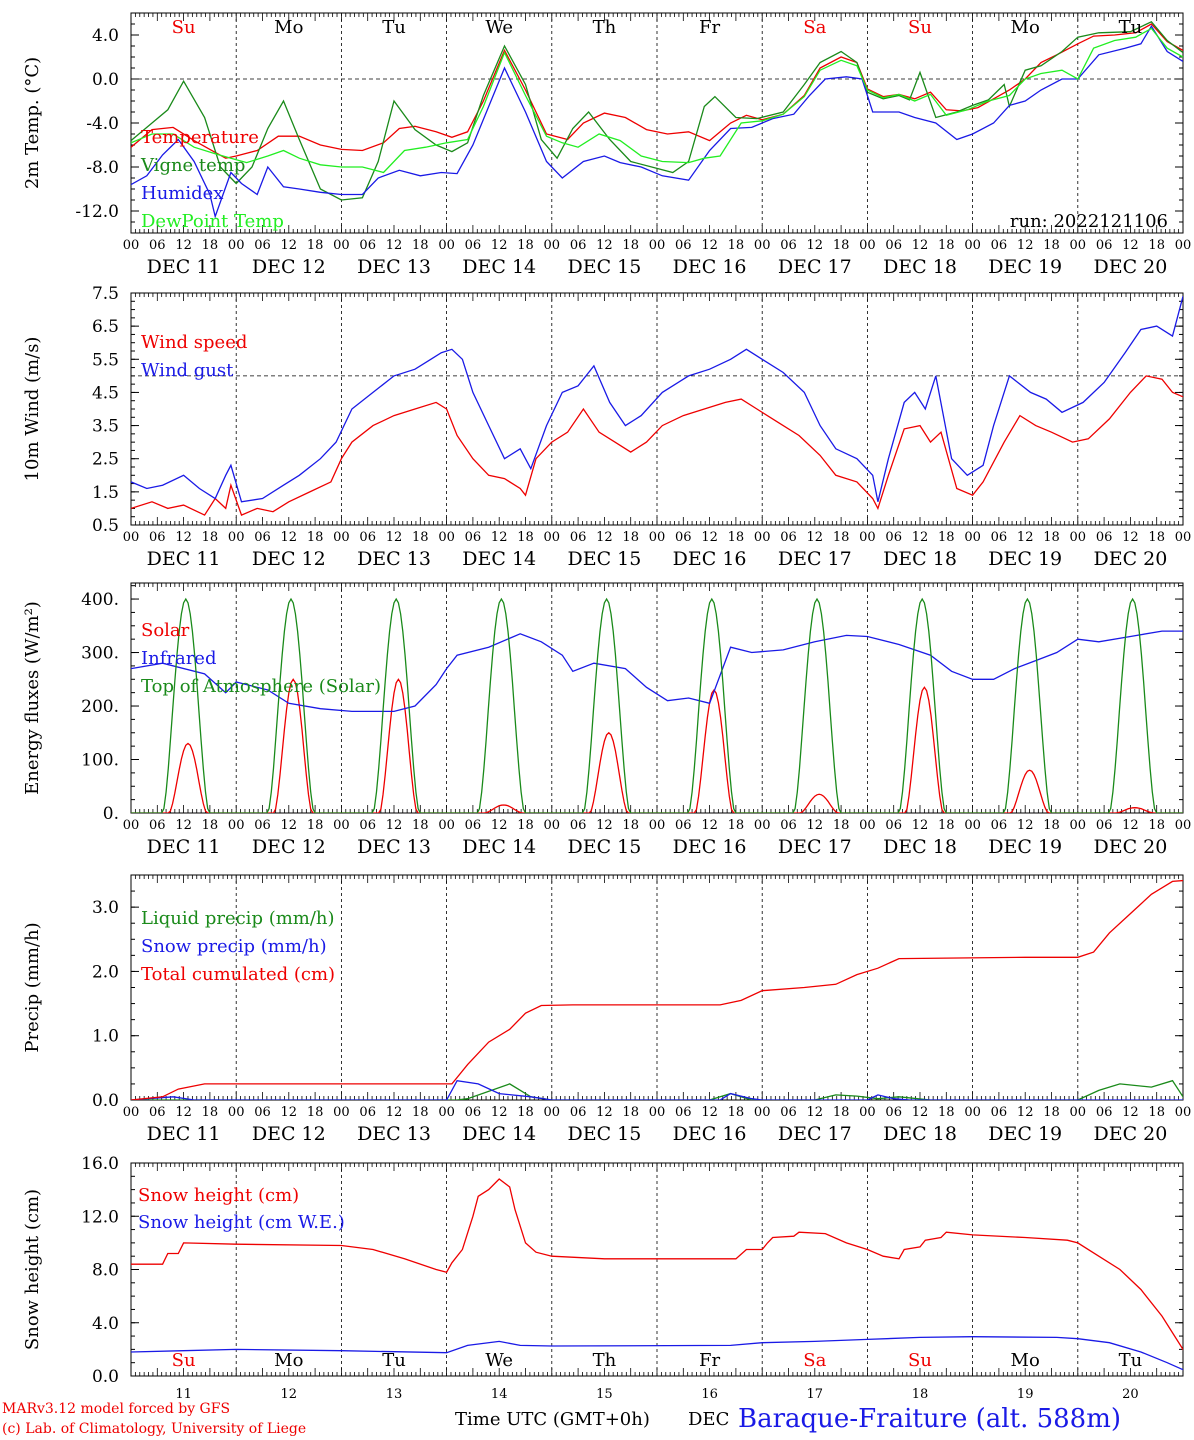 The image size is (1194, 1440). I want to click on series-line-liquid-precip-mm-h-, so click(657, 1089).